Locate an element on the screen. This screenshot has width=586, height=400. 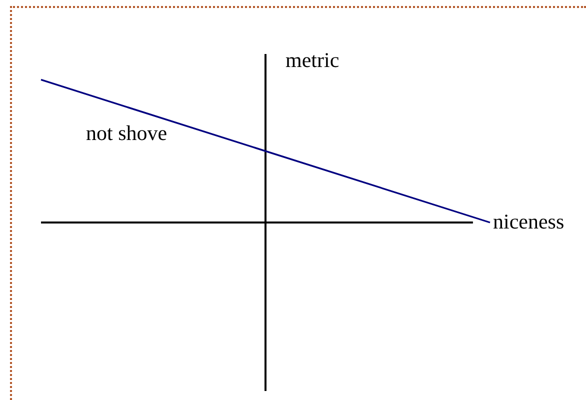
y-axis-title: metric is located at coordinates (313, 60).